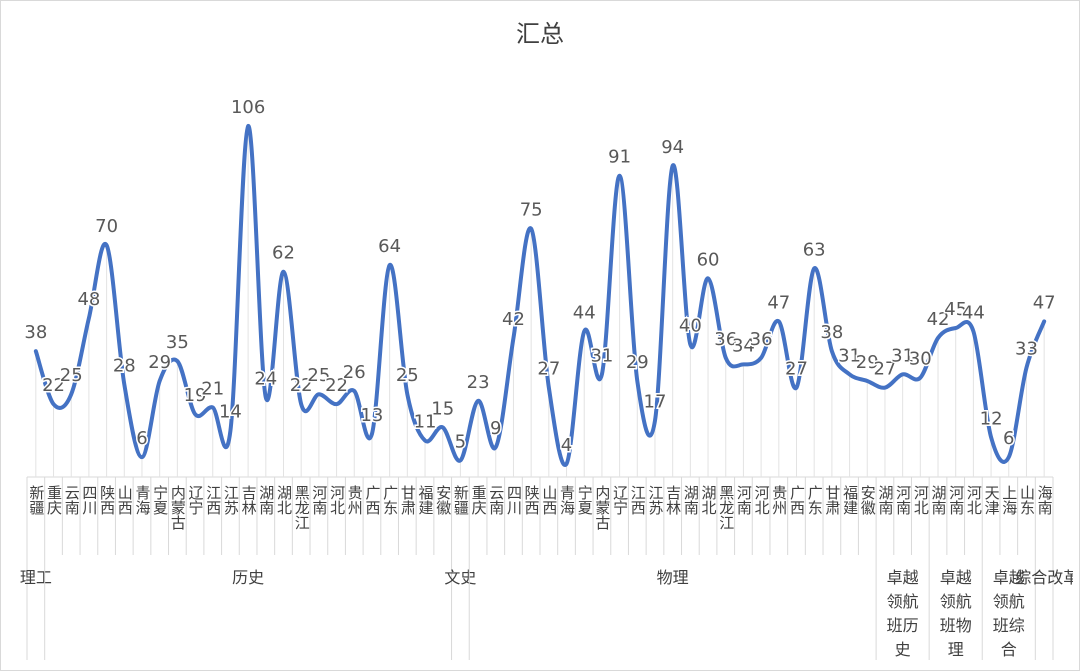 The image size is (1080, 671). Describe the element at coordinates (1044, 302) in the screenshot. I see `data-label: 47` at that location.